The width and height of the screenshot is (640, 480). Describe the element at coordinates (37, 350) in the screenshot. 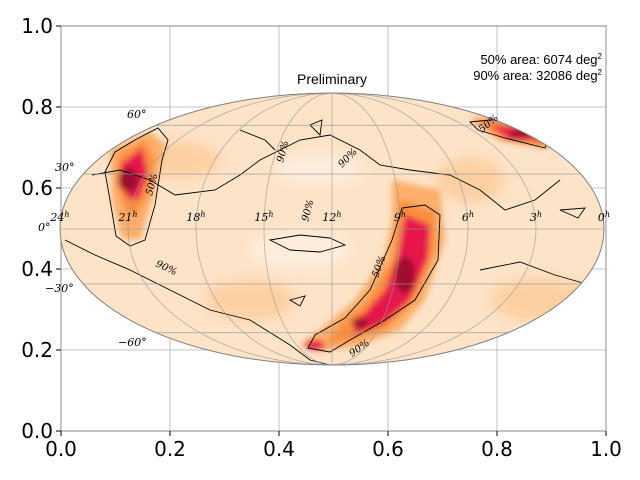

I see `y-tick-label: 0.2` at that location.